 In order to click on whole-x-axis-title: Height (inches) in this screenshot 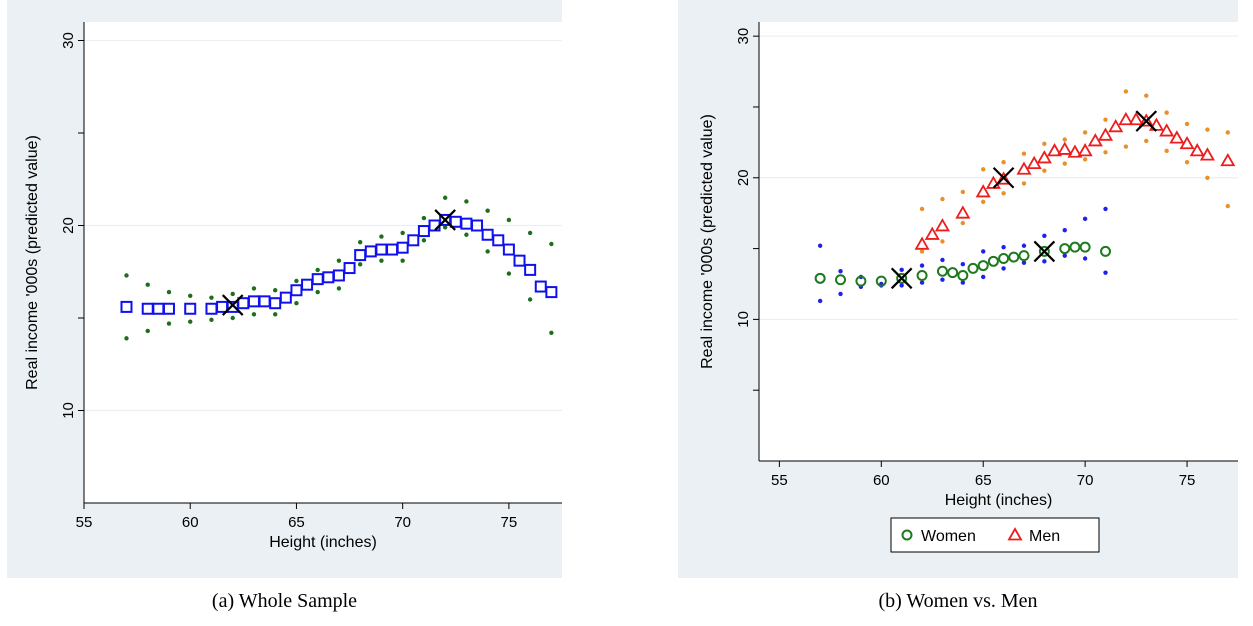, I will do `click(323, 542)`.